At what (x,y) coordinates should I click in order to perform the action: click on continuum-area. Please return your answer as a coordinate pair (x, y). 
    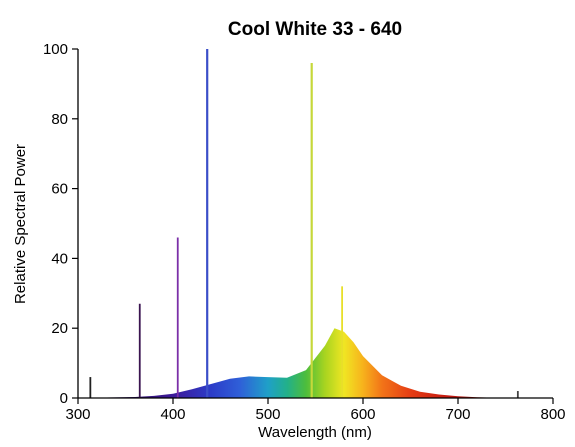
    Looking at the image, I should click on (315, 363).